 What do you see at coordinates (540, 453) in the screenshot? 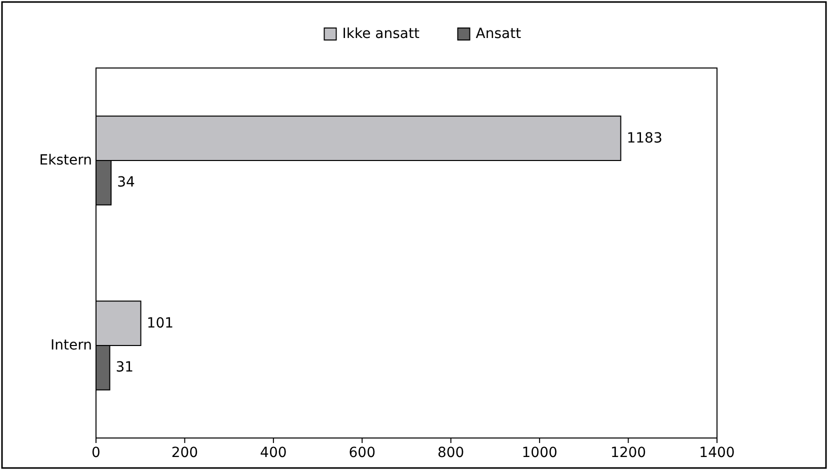
I see `x-tick-label: 1000` at bounding box center [540, 453].